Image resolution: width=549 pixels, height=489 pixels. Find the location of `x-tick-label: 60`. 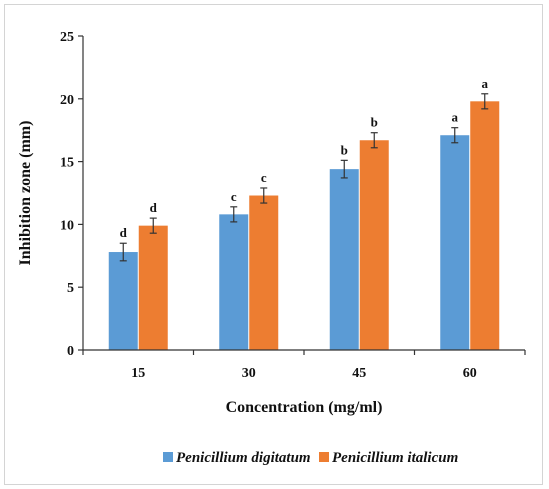

x-tick-label: 60 is located at coordinates (470, 373).